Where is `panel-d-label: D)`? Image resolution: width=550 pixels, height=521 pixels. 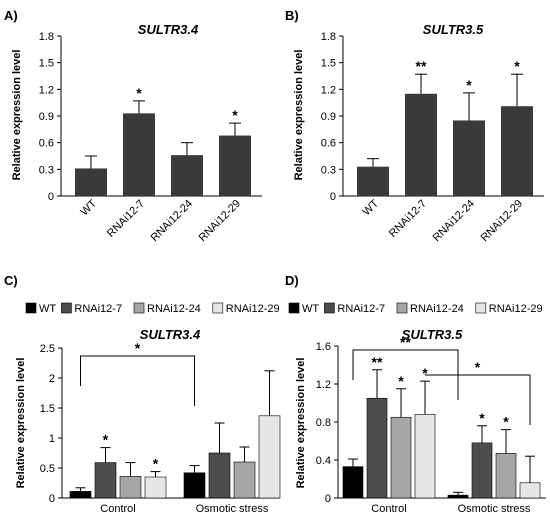 panel-d-label: D) is located at coordinates (292, 280).